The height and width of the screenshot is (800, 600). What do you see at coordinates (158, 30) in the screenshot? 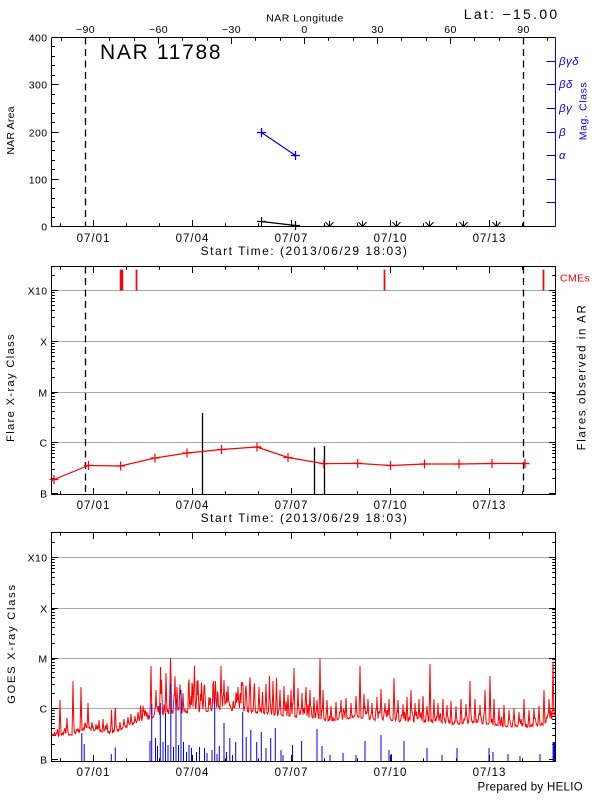
I see `svg-text: −60` at bounding box center [158, 30].